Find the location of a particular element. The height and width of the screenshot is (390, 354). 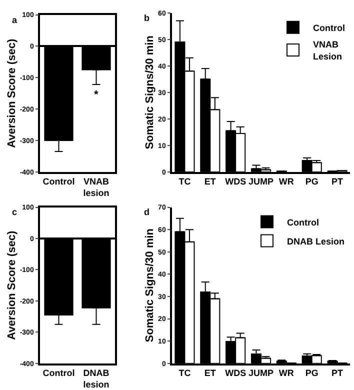

chart-title: c is located at coordinates (15, 212).